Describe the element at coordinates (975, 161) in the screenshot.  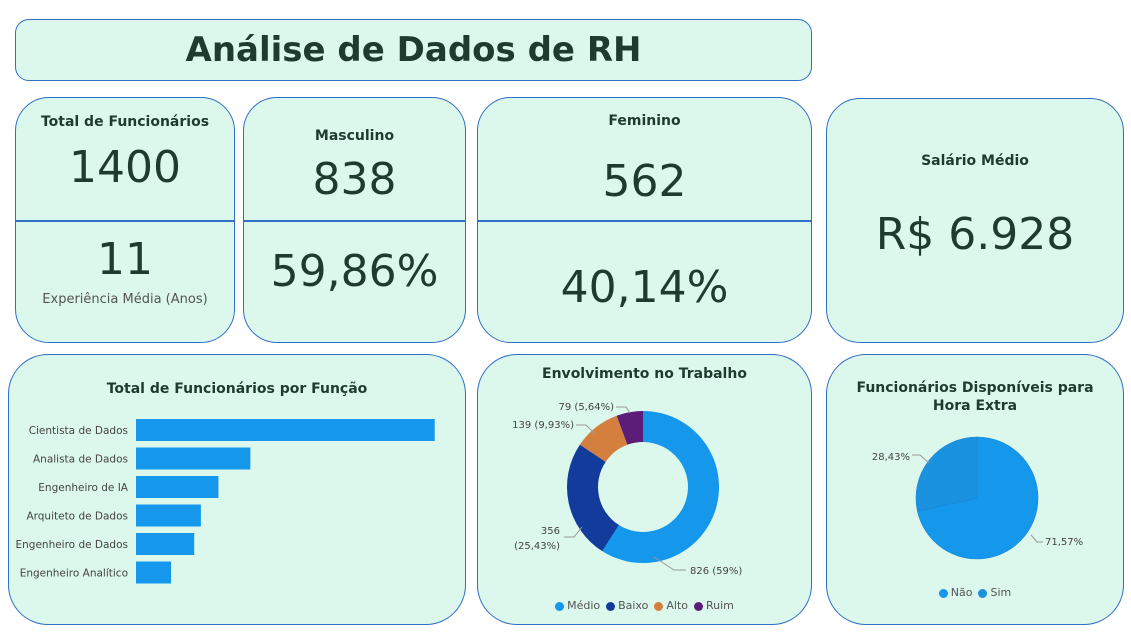
I see `kpi-salary-label: Salário Médio` at that location.